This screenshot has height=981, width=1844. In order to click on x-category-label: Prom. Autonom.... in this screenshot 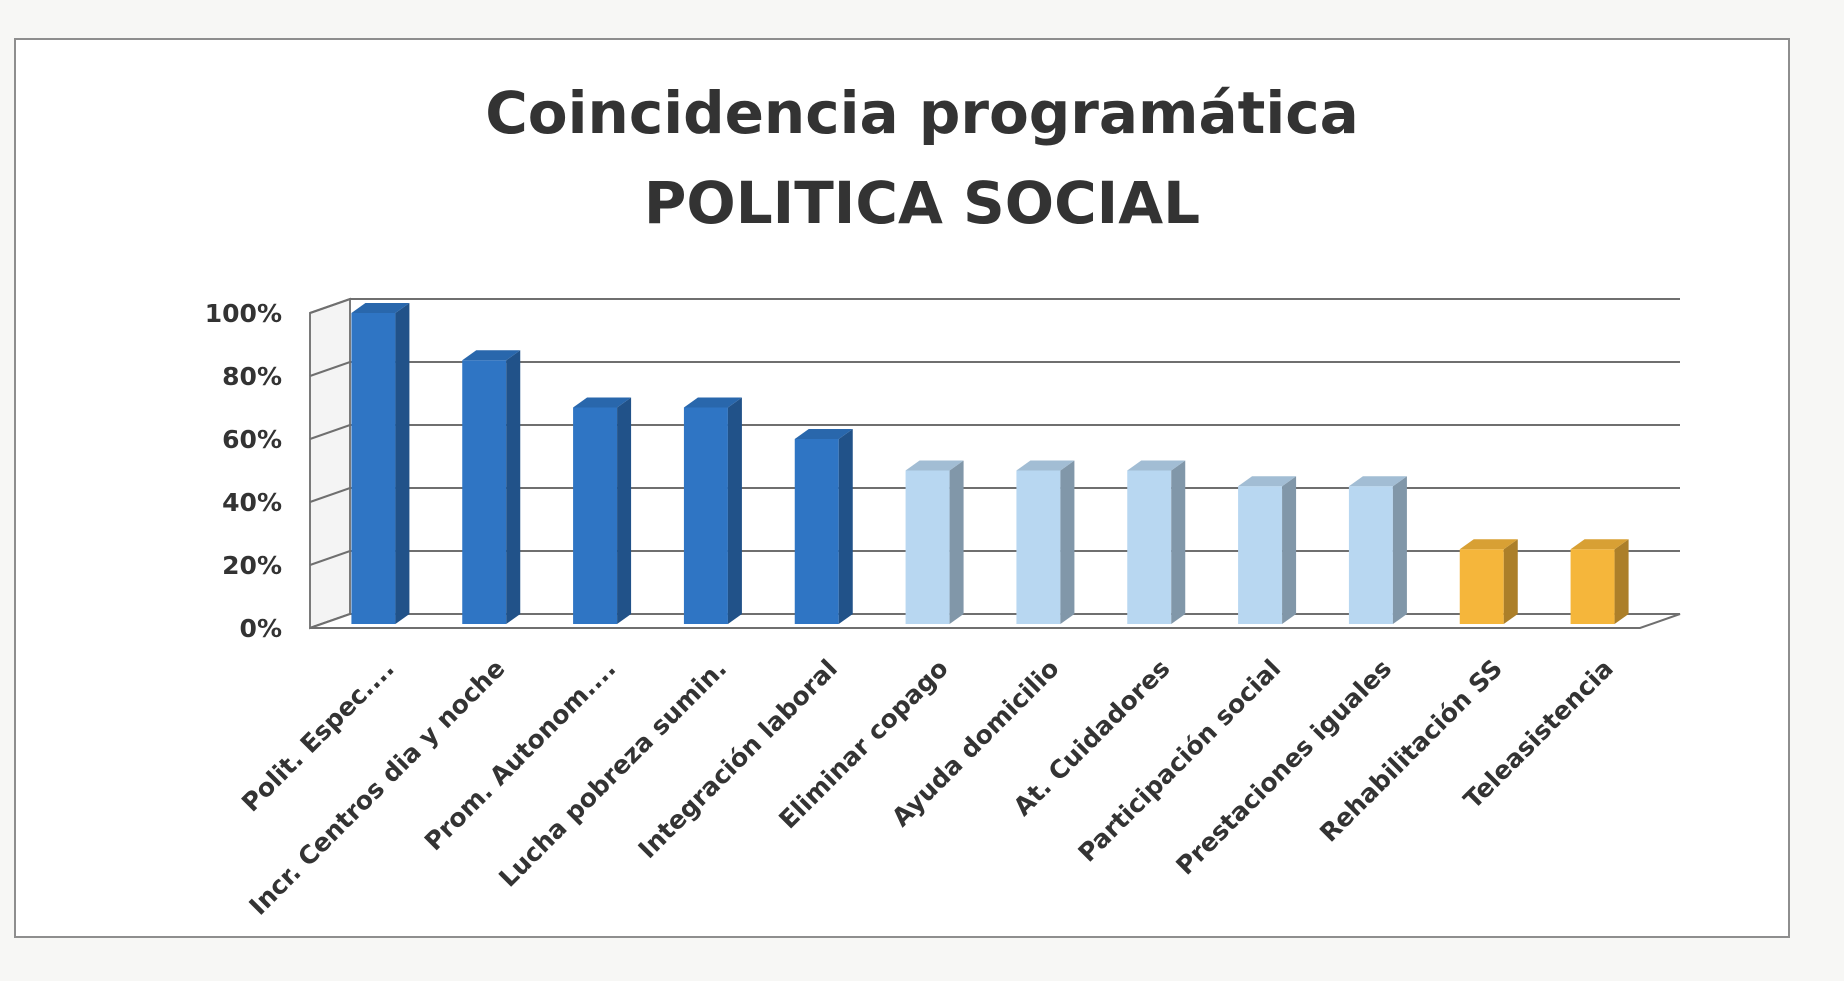, I will do `click(520, 755)`.